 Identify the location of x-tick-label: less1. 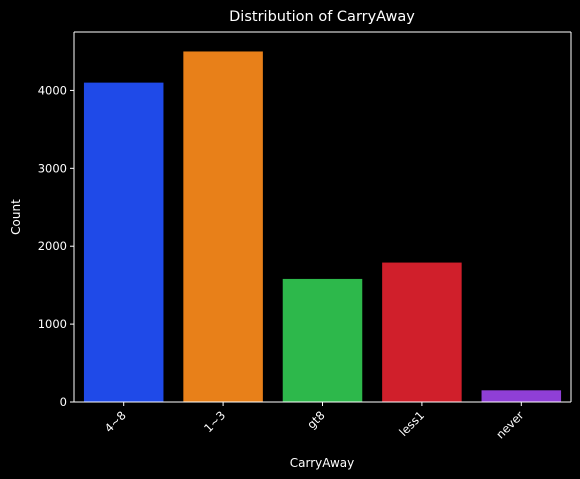
(411, 423).